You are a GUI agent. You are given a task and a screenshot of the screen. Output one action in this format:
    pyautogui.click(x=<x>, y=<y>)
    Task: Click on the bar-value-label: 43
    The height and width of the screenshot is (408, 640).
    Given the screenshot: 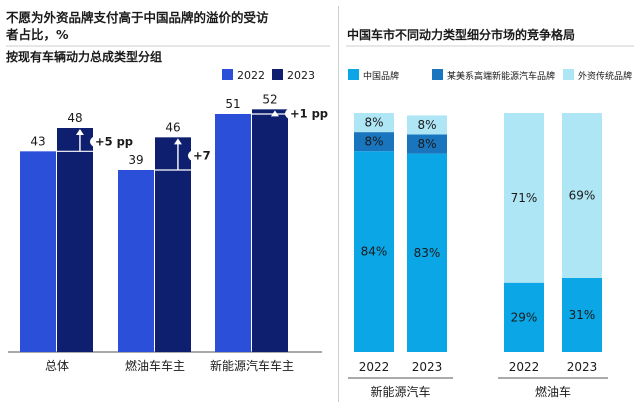 What is the action you would take?
    pyautogui.click(x=37, y=141)
    